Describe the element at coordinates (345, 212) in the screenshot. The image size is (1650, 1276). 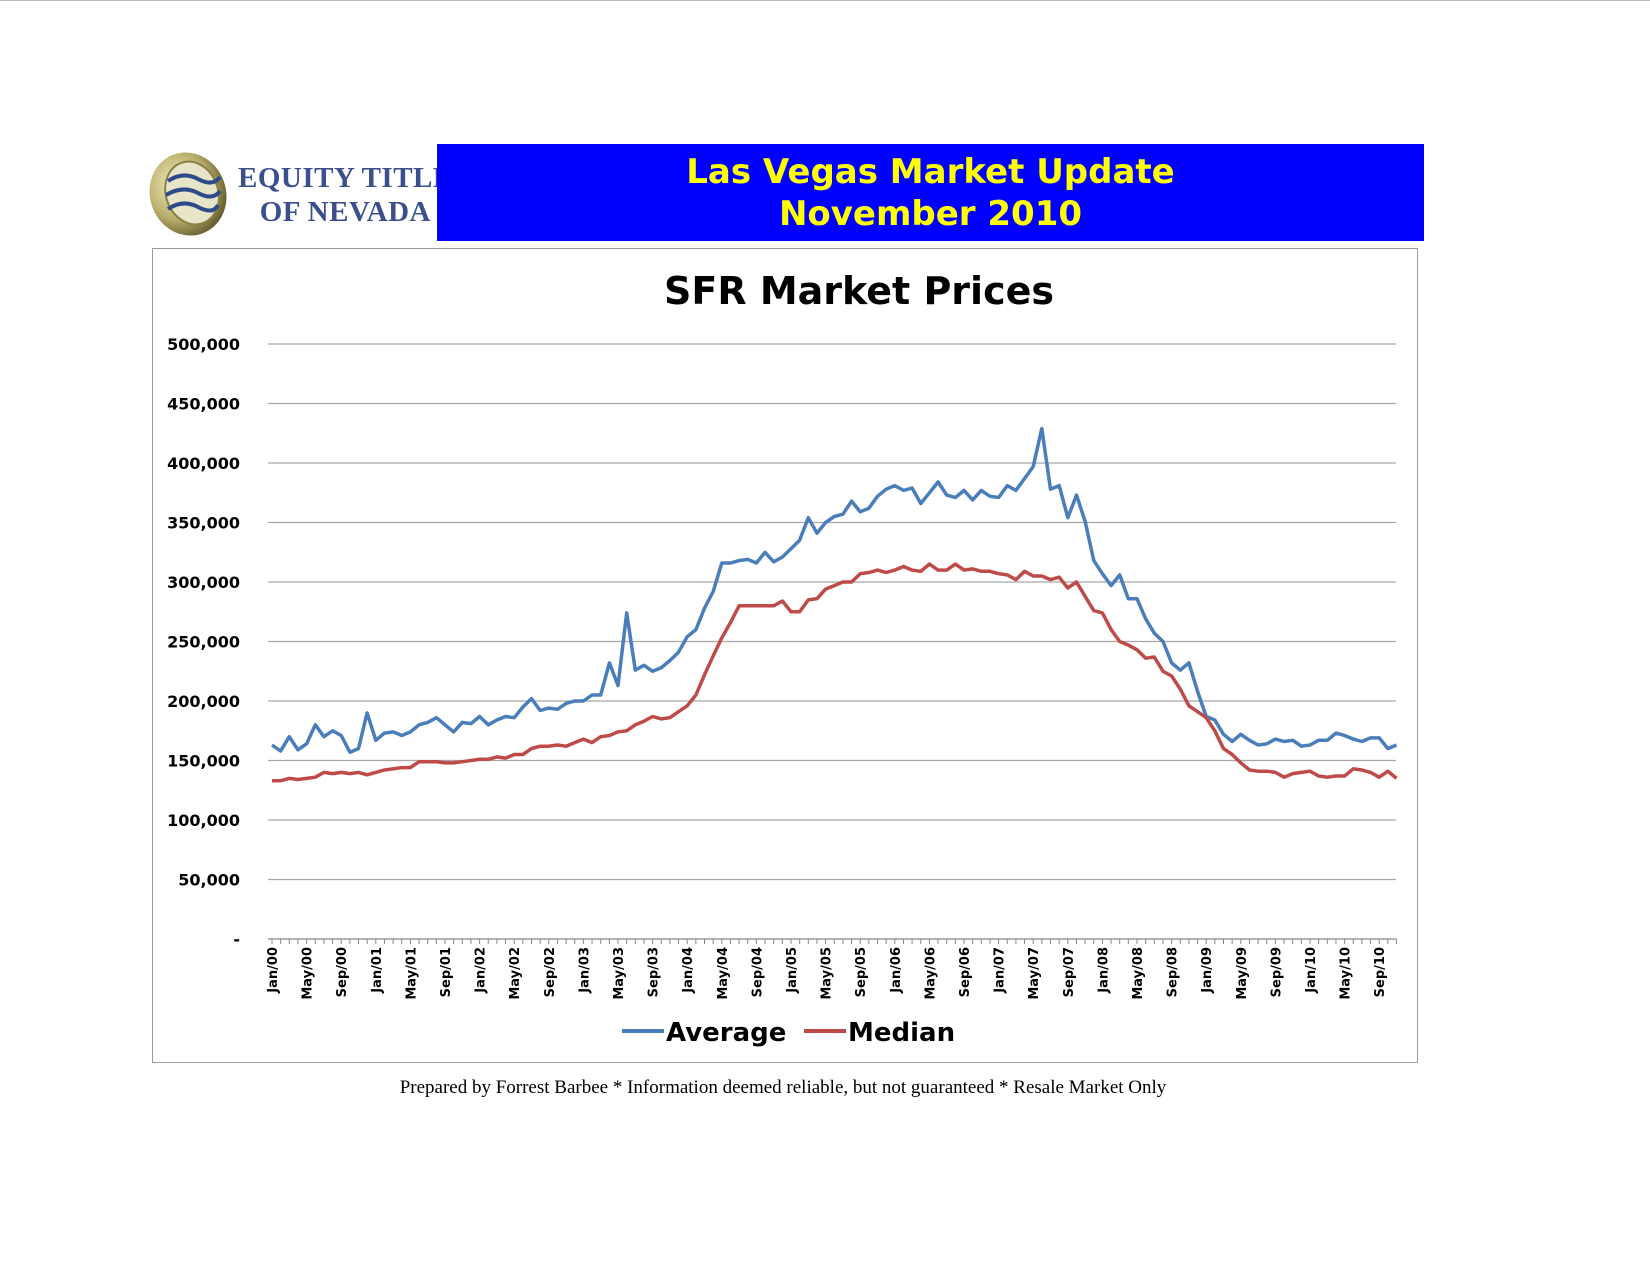
I see `company-name-line2: OF NEVADA` at that location.